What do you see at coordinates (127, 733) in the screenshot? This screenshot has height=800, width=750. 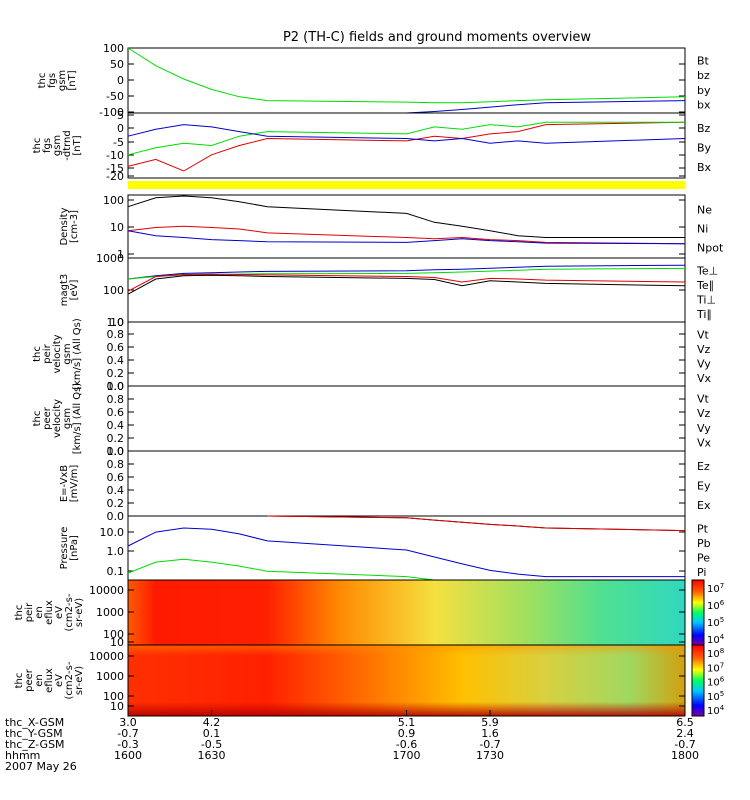 I see `x-tick-value: -0.7` at bounding box center [127, 733].